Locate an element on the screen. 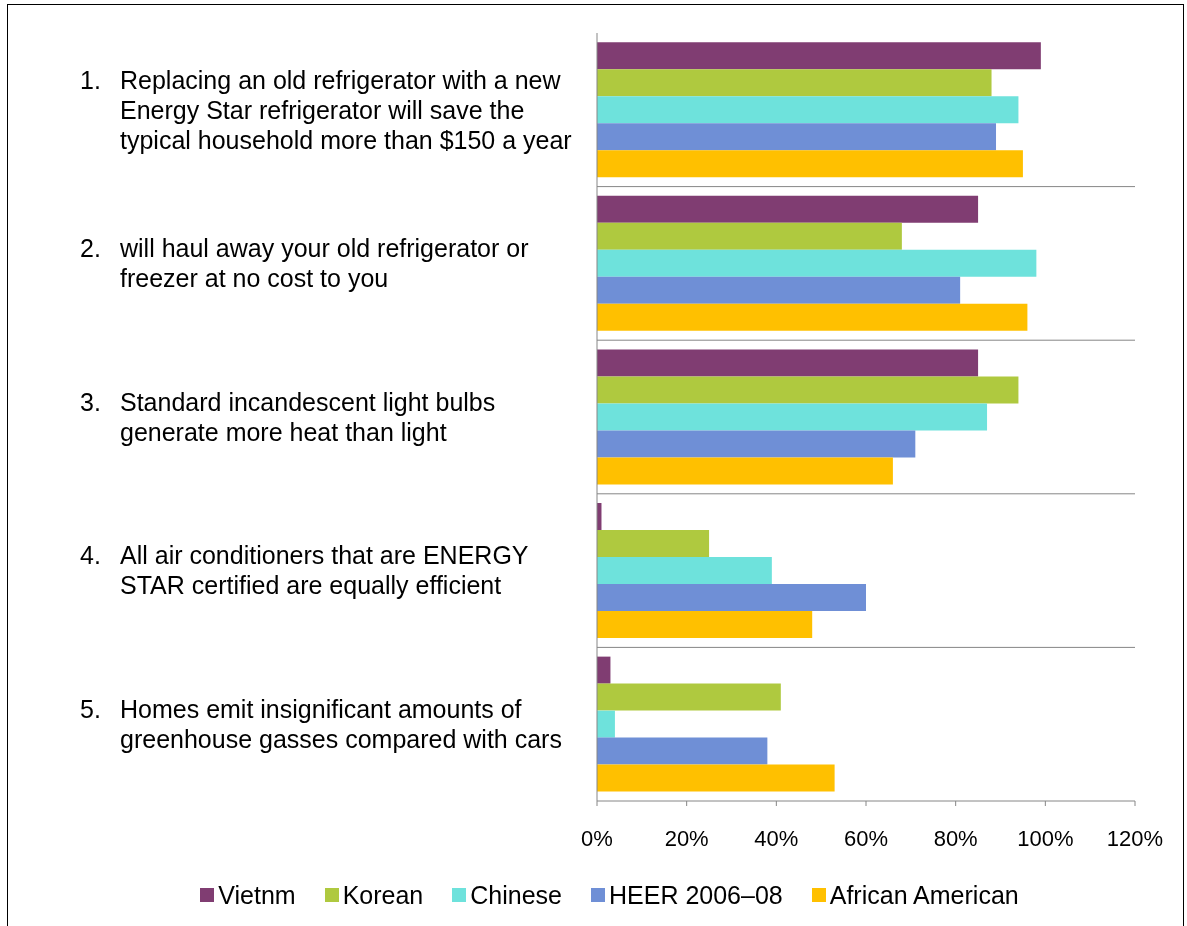 Image resolution: width=1187 pixels, height=926 pixels. y-tick-label: 3. Standard incandescent light bulbs generate more heat than light is located at coordinates (288, 416).